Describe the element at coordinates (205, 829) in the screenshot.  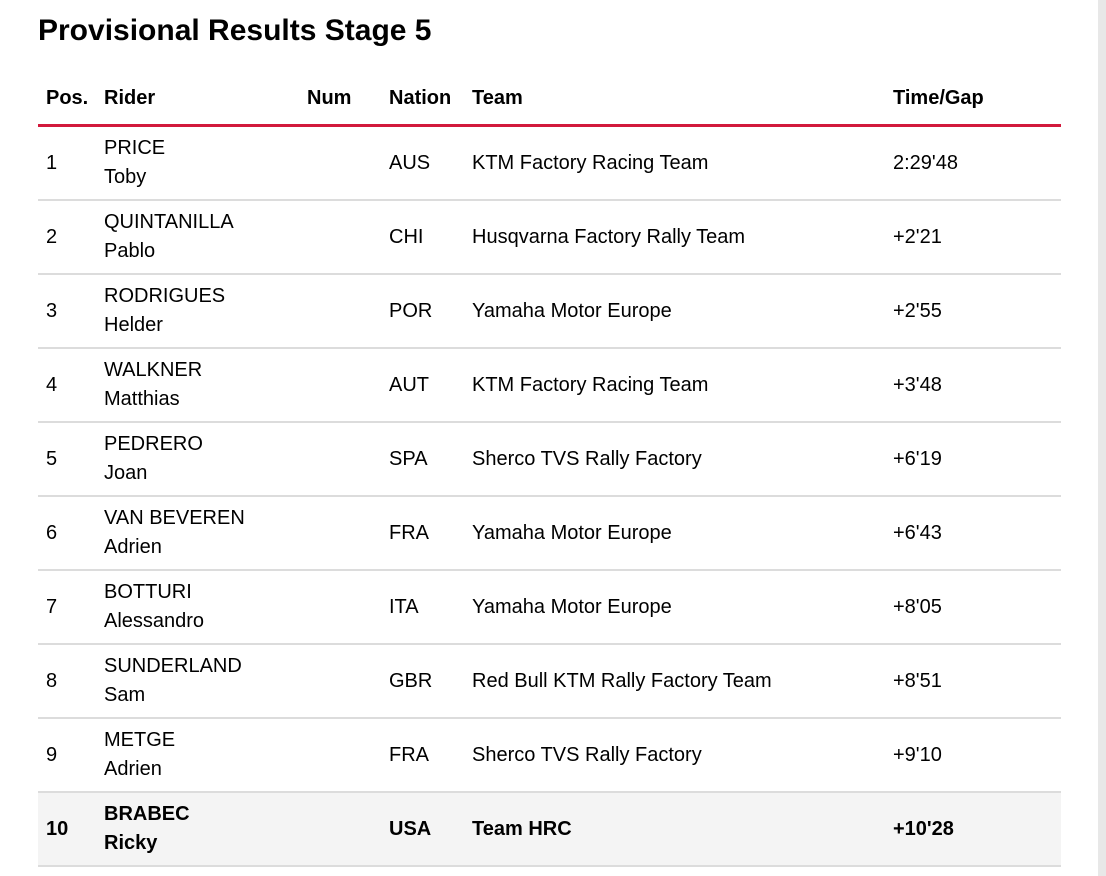
I see `rider-cell: BRABEC Ricky` at that location.